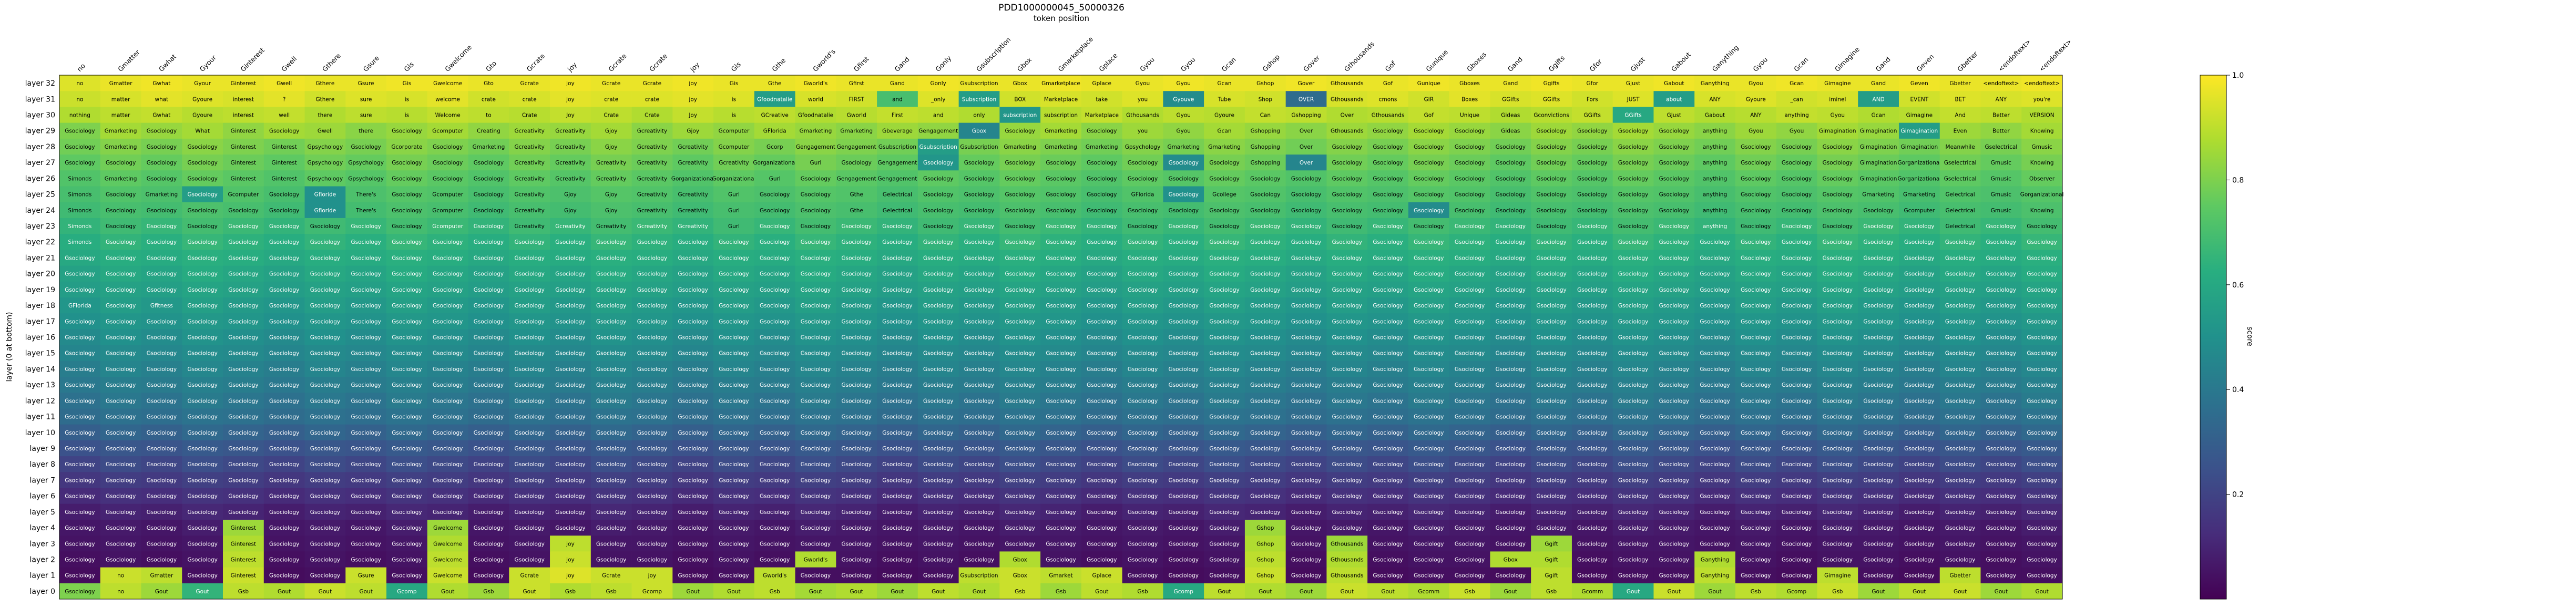  I want to click on cell-label: Gout, so click(1265, 592).